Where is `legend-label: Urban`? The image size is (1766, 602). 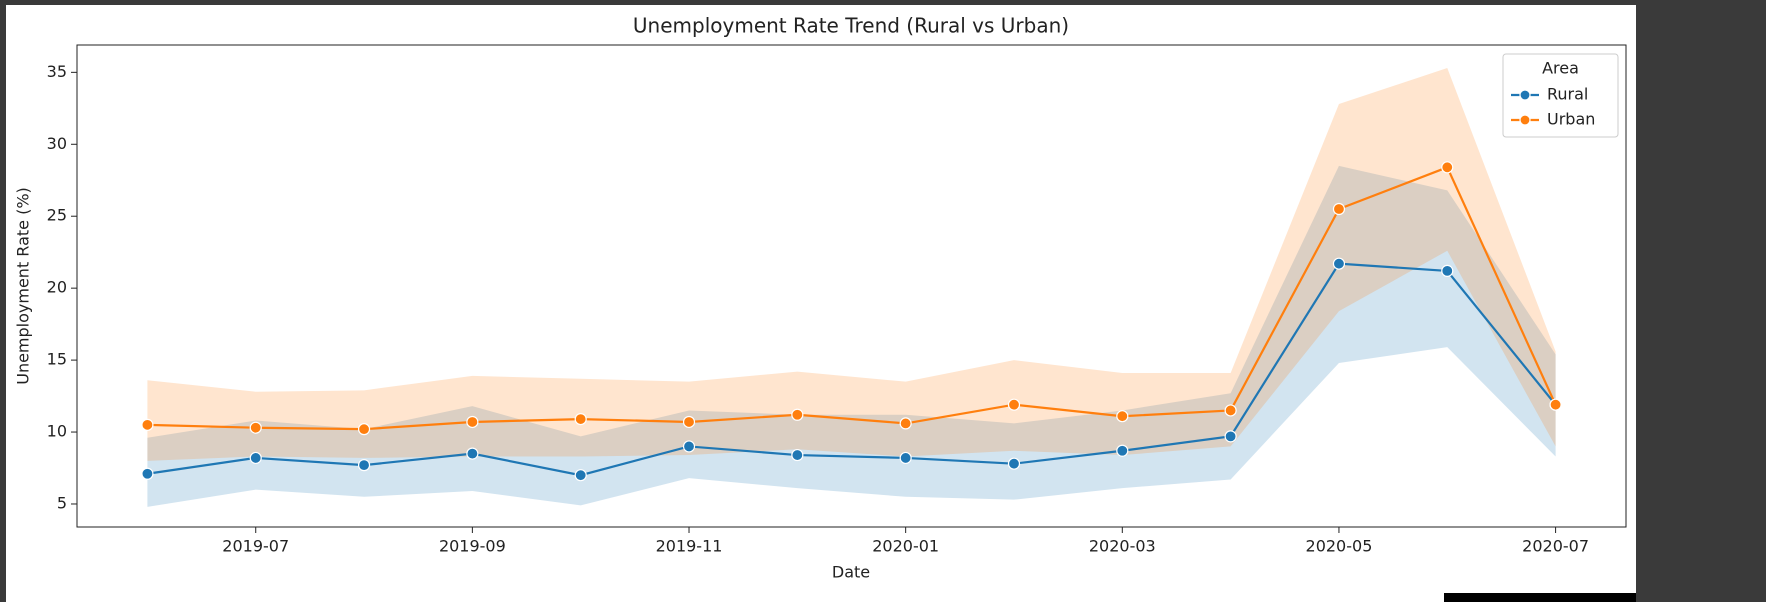 legend-label: Urban is located at coordinates (1571, 119).